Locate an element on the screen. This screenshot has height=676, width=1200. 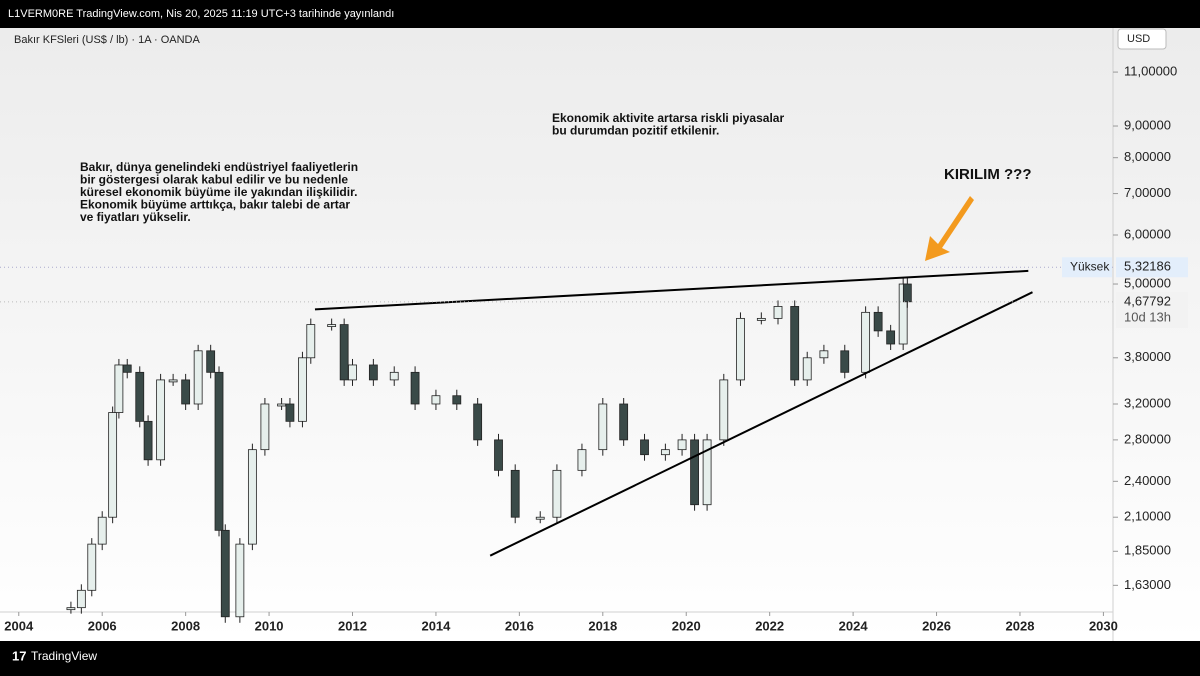
y-tick-label: 8,00000 is located at coordinates (1147, 156).